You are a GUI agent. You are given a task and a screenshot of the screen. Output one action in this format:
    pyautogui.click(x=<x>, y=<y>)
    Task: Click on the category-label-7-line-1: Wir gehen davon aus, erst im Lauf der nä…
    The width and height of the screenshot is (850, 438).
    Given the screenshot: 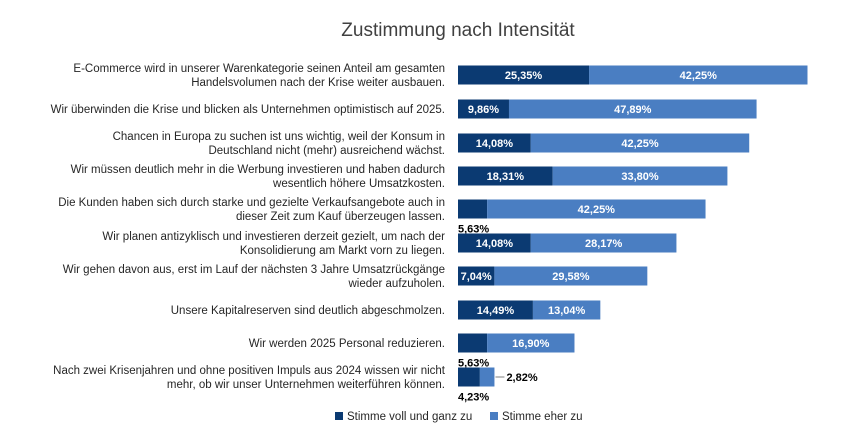 What is the action you would take?
    pyautogui.click(x=254, y=270)
    